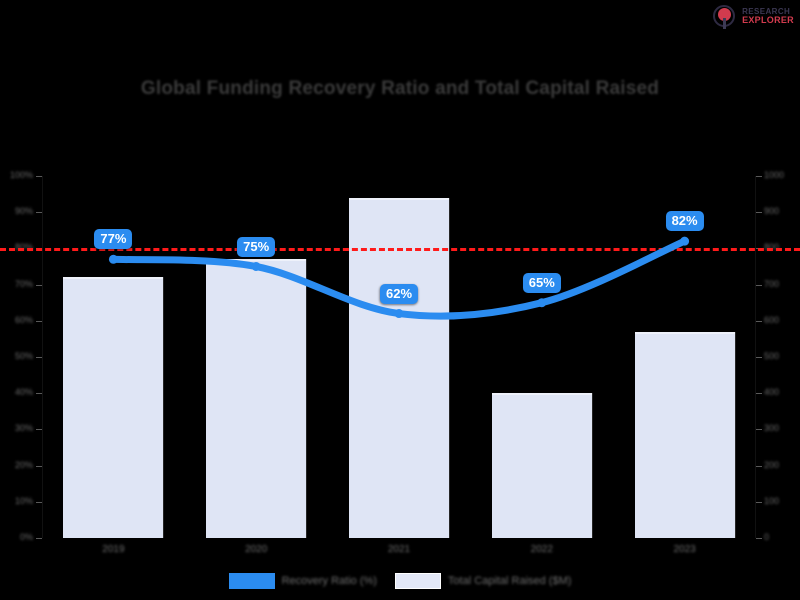  What do you see at coordinates (417, 581) in the screenshot?
I see `legend-swatch-bar-icon` at bounding box center [417, 581].